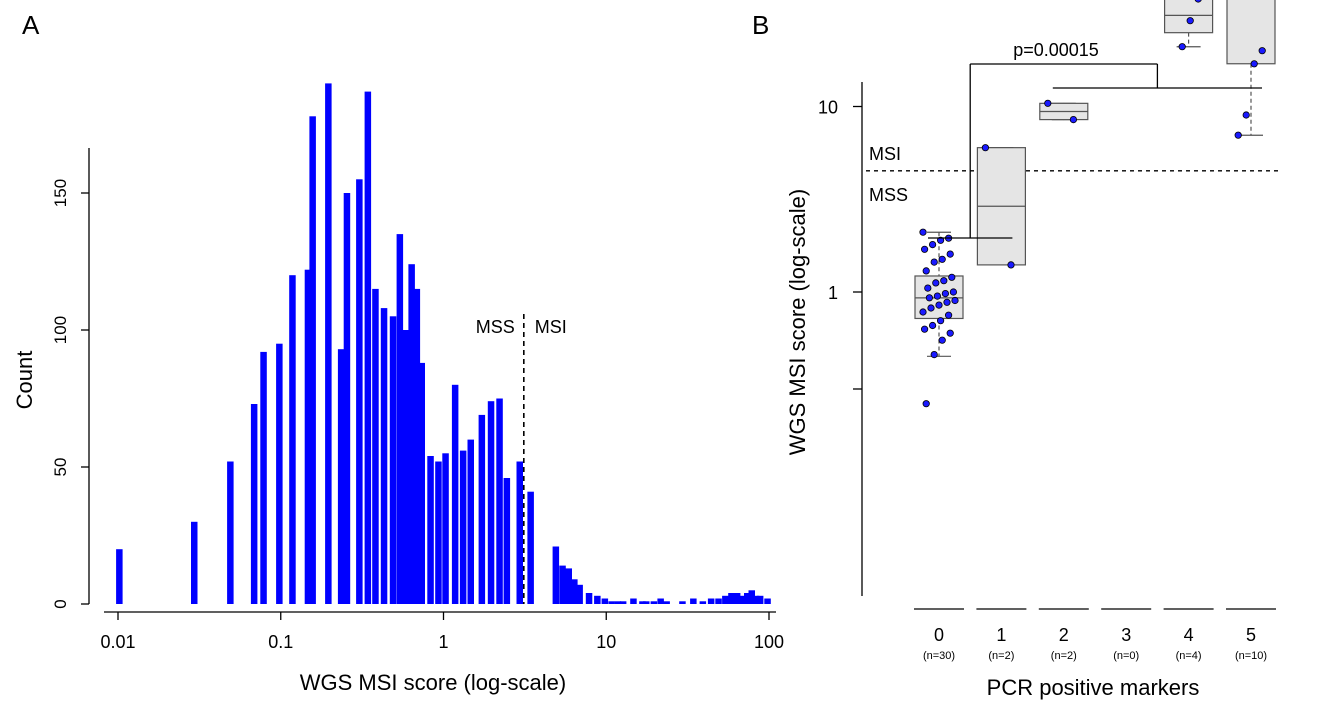  Describe the element at coordinates (1126, 635) in the screenshot. I see `category-label: 3` at that location.